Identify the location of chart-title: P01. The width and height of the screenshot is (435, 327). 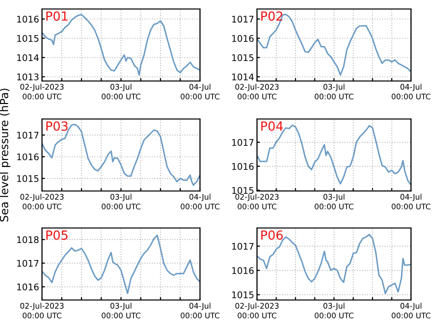
(57, 16).